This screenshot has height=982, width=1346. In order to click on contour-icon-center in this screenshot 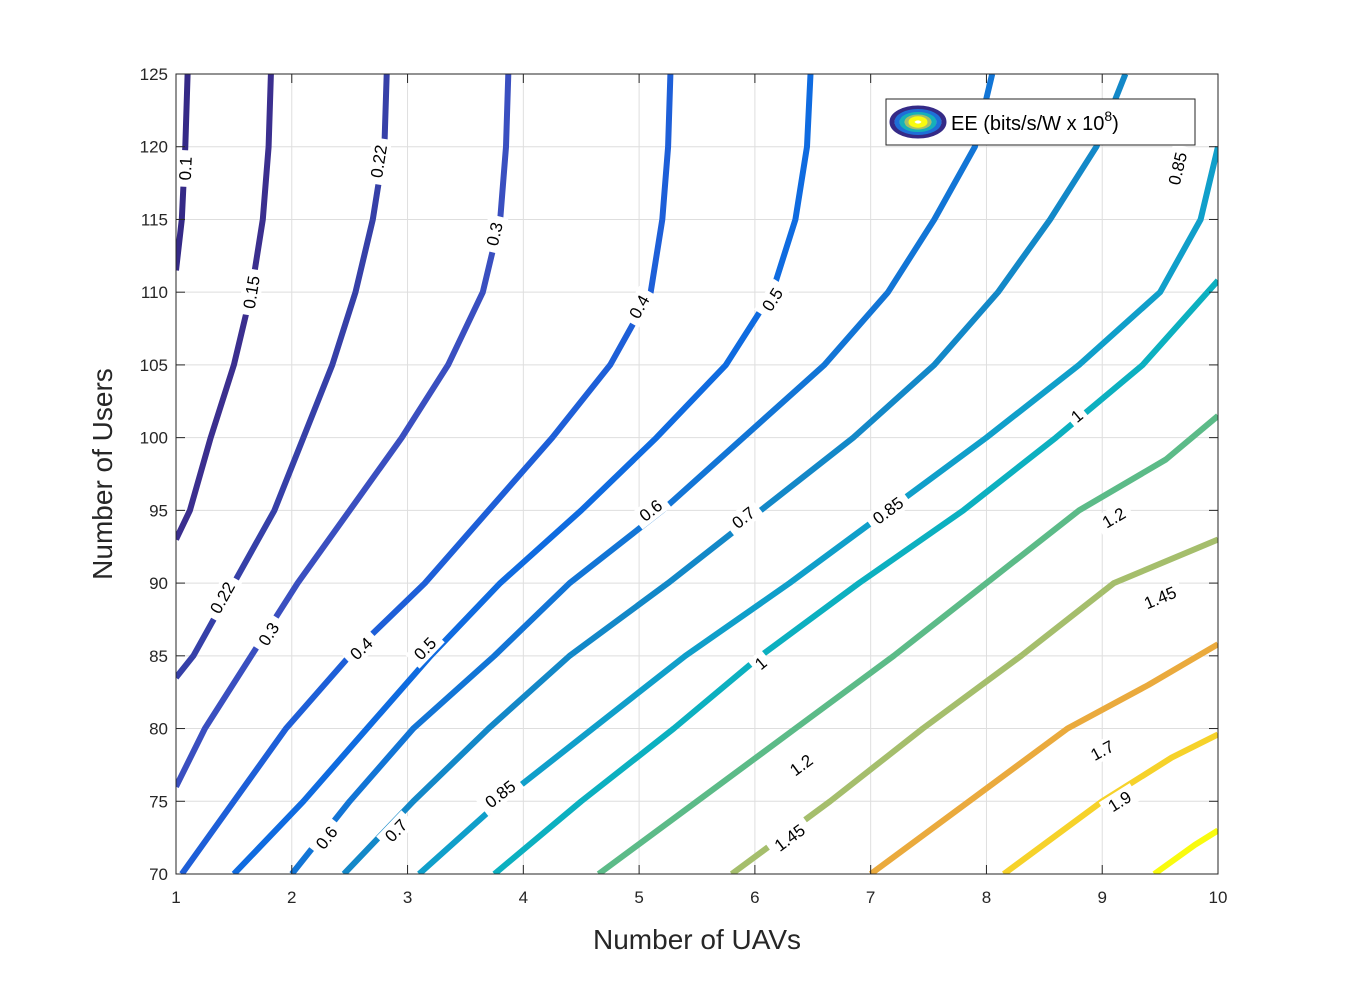, I will do `click(918, 122)`.